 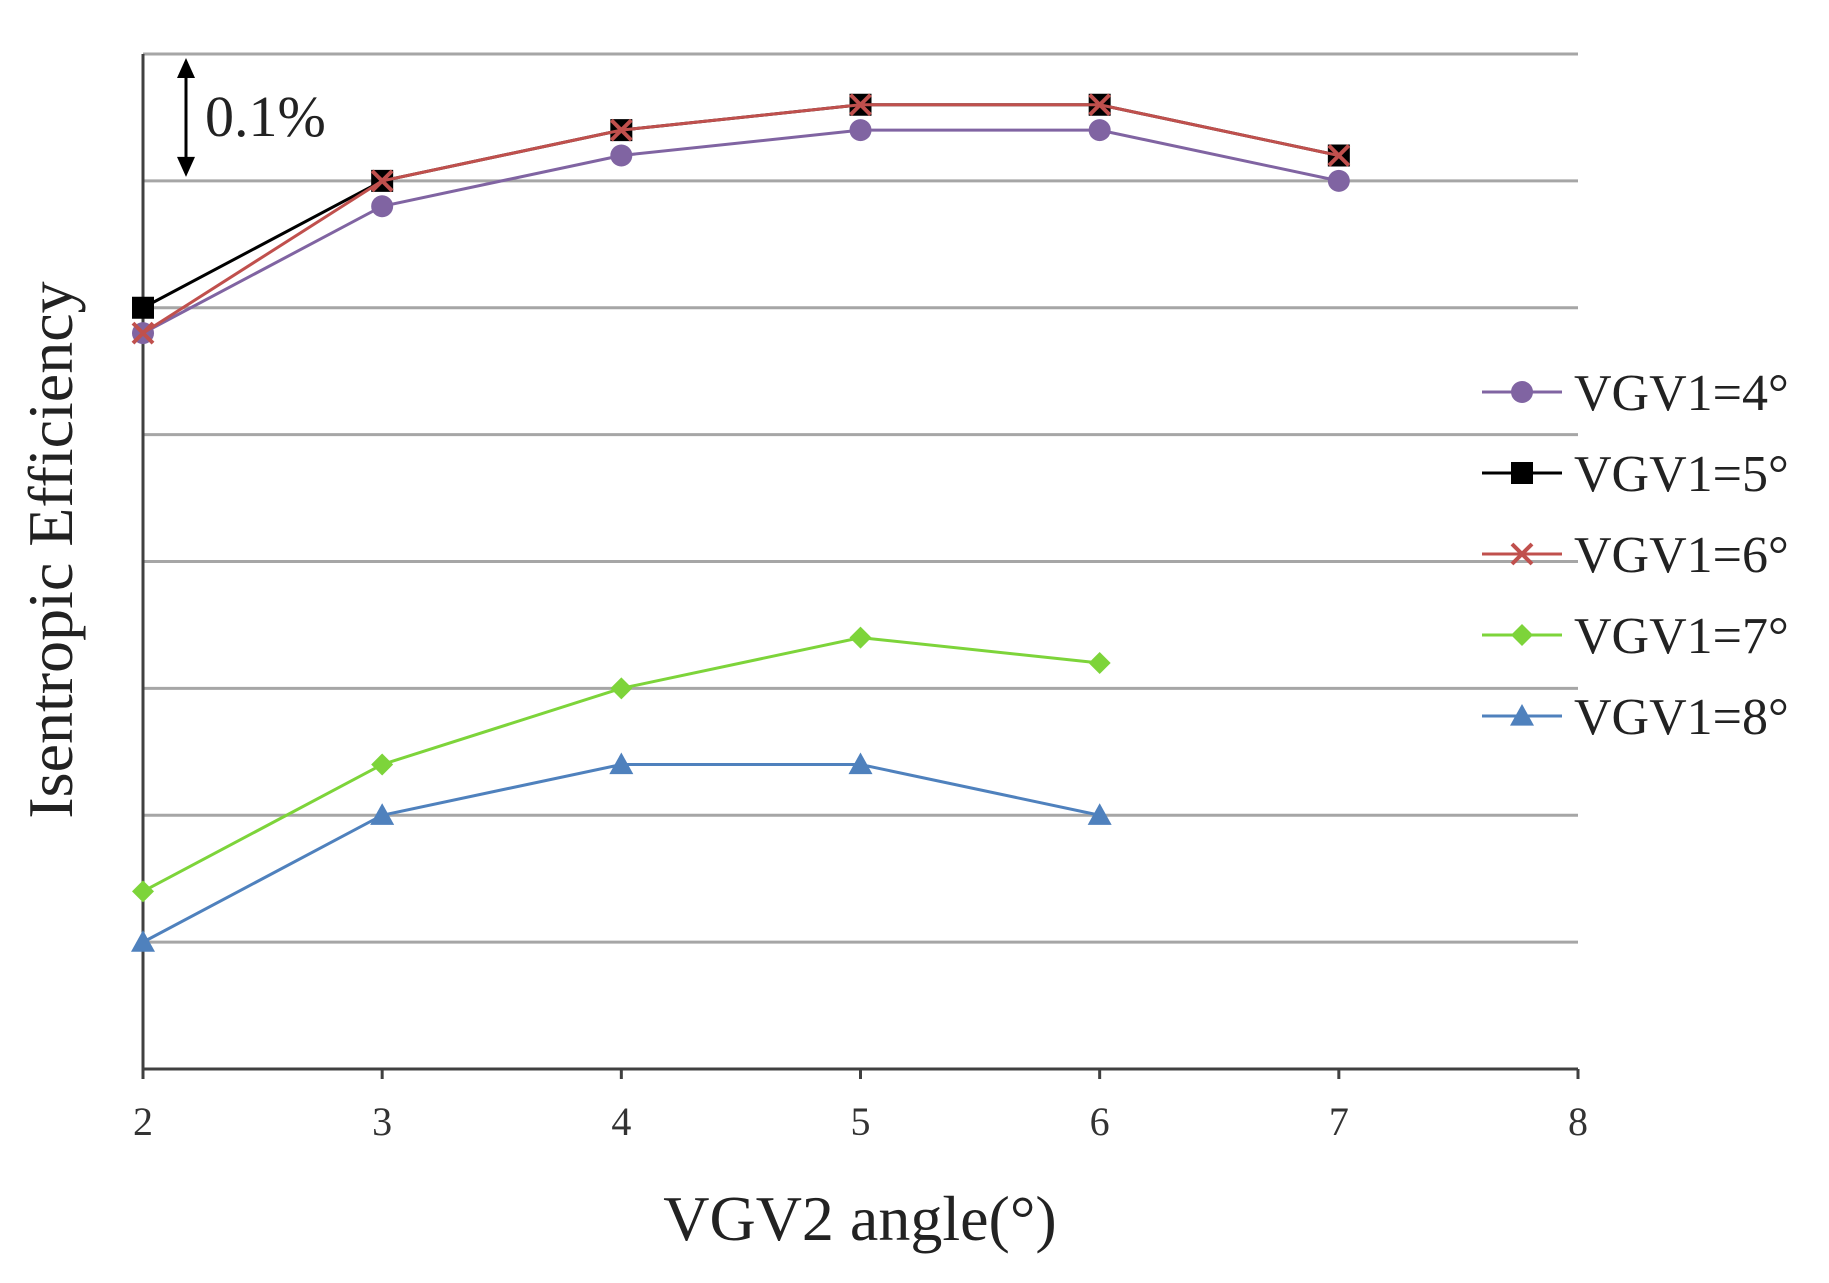 I want to click on x-tick-label-2: 2, so click(x=143, y=1121).